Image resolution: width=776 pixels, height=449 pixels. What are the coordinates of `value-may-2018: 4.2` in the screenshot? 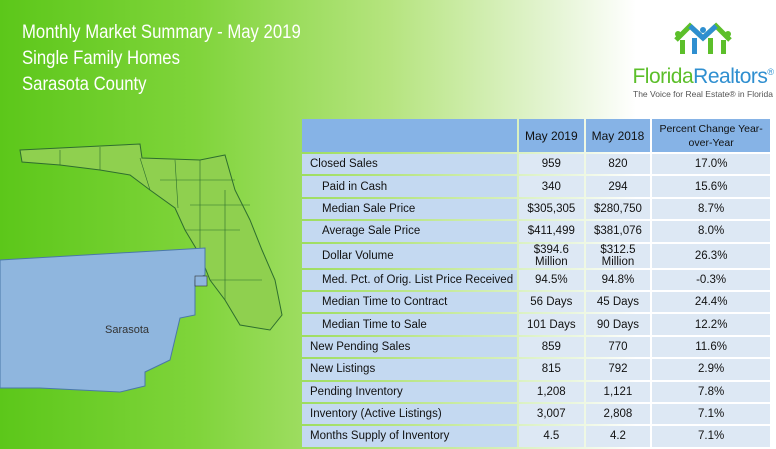 It's located at (618, 436).